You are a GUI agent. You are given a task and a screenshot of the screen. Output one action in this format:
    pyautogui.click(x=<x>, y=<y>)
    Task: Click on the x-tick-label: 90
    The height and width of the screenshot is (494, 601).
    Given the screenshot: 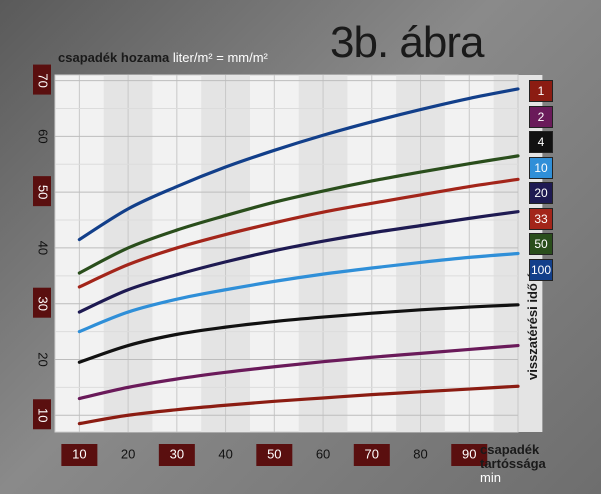 What is the action you would take?
    pyautogui.click(x=469, y=453)
    